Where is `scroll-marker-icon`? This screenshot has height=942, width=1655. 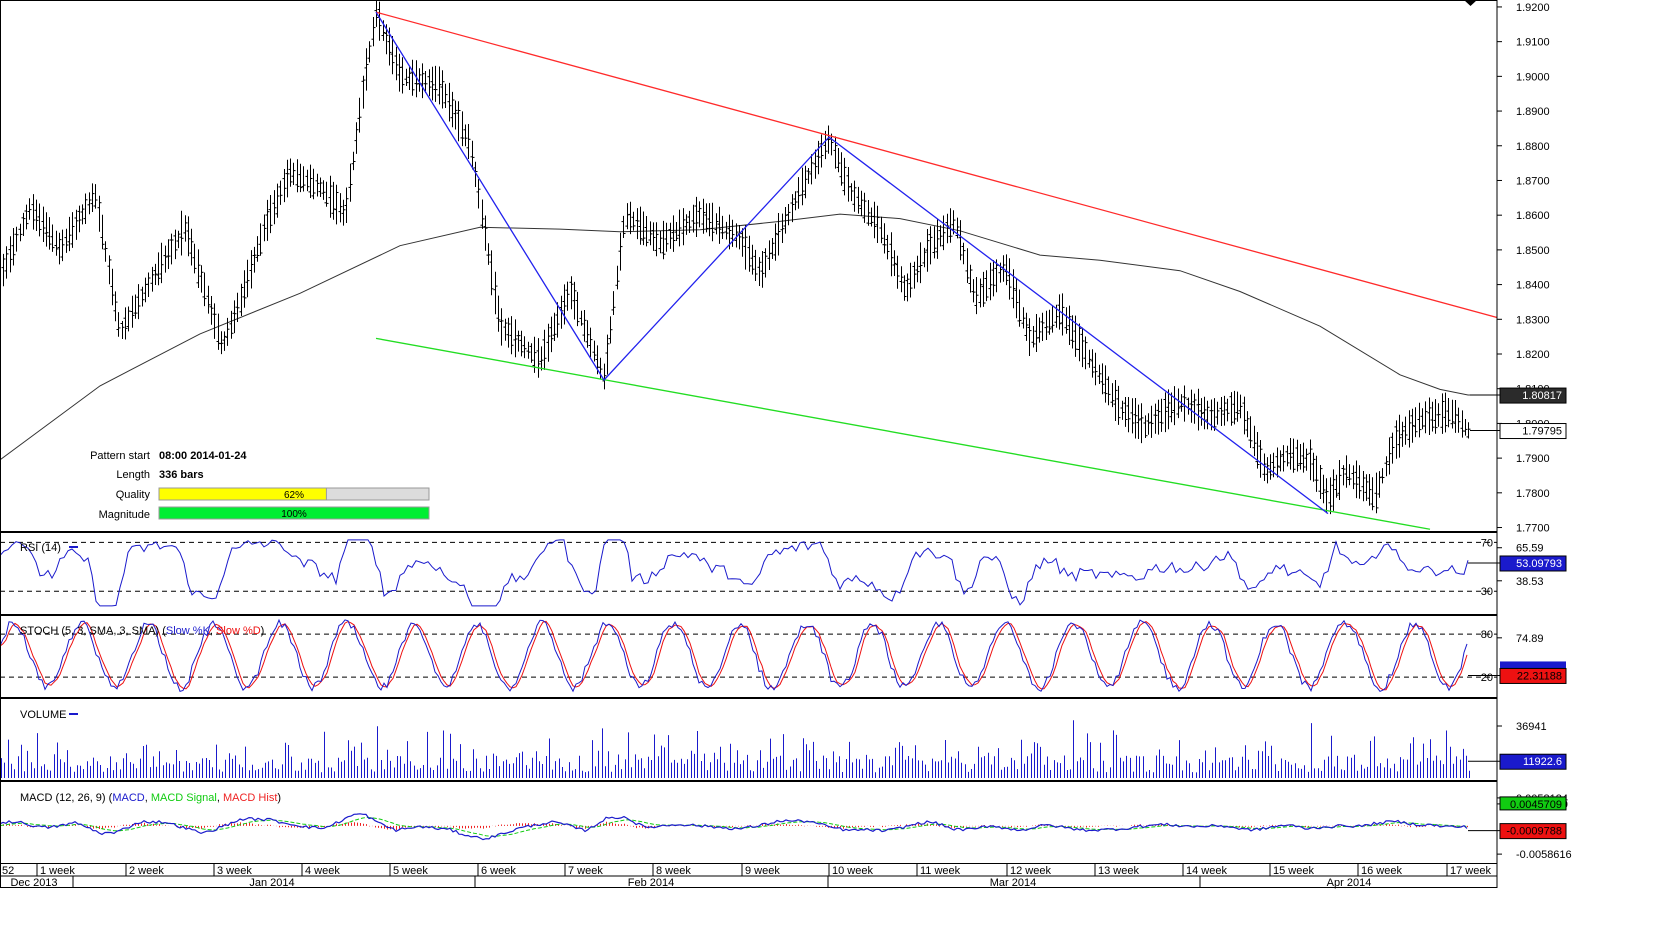 scroll-marker-icon is located at coordinates (1470, 3).